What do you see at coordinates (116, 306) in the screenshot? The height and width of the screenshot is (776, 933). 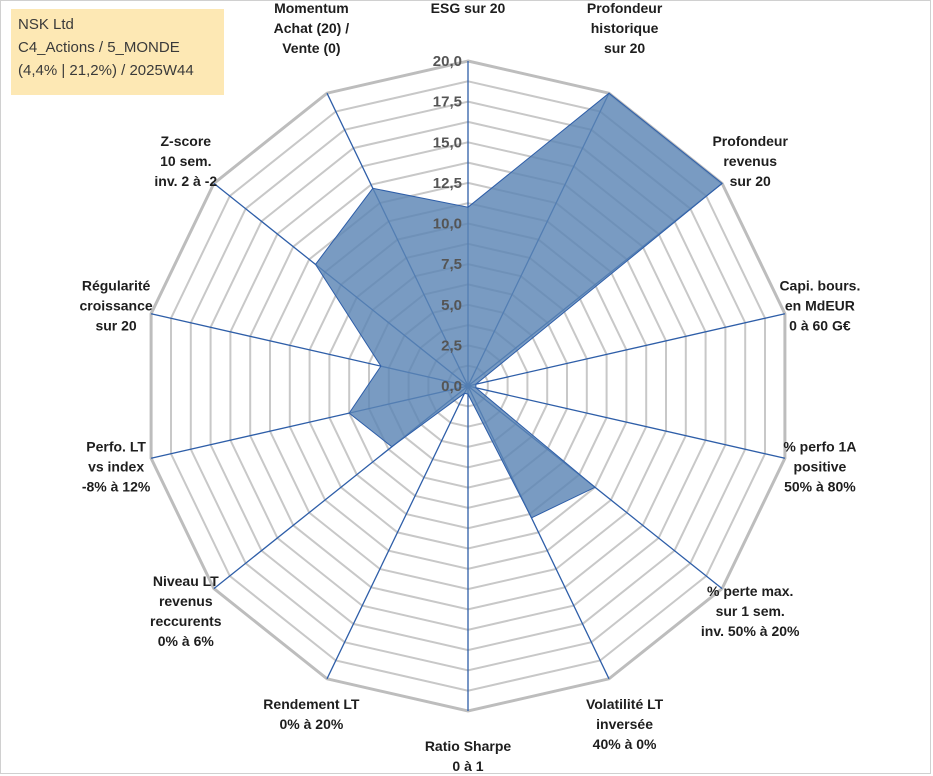 I see `axis-label: Régularité croissance sur 20` at bounding box center [116, 306].